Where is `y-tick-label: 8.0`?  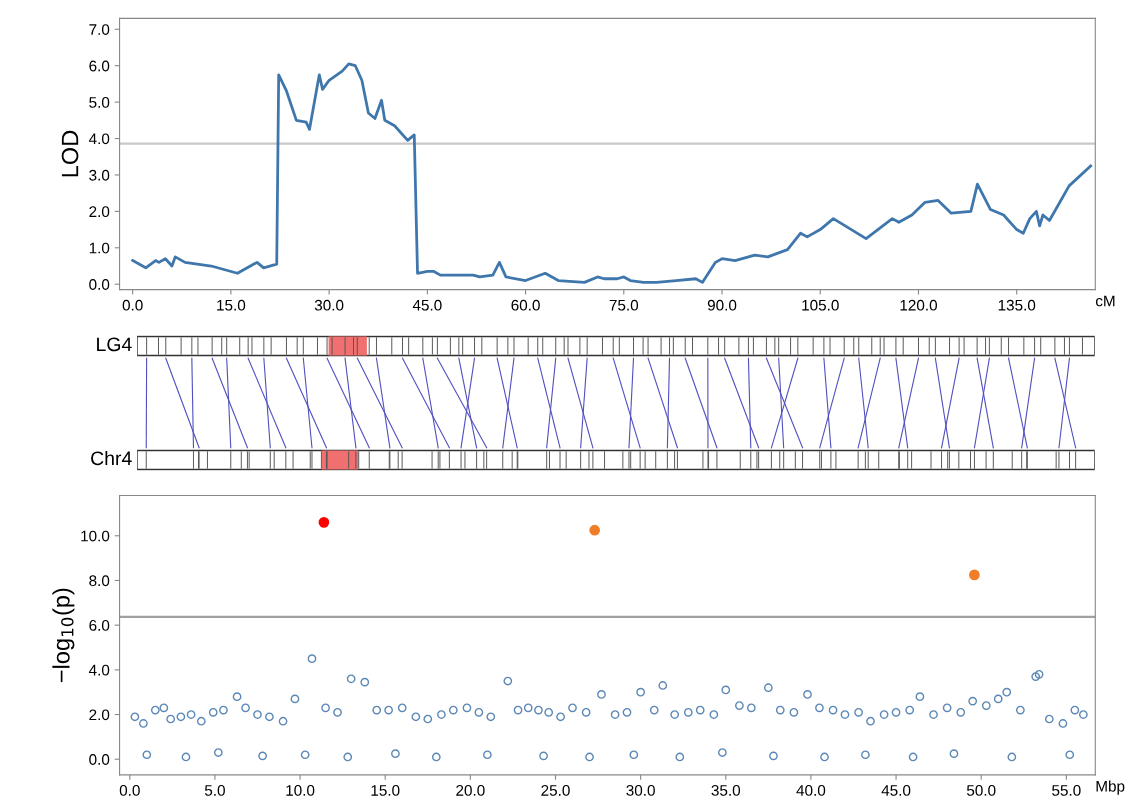 y-tick-label: 8.0 is located at coordinates (99, 581).